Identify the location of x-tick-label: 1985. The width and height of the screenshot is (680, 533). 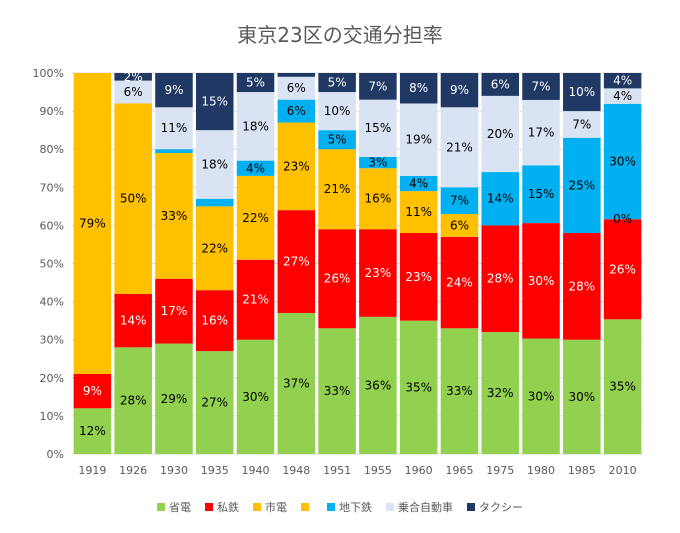
(582, 470).